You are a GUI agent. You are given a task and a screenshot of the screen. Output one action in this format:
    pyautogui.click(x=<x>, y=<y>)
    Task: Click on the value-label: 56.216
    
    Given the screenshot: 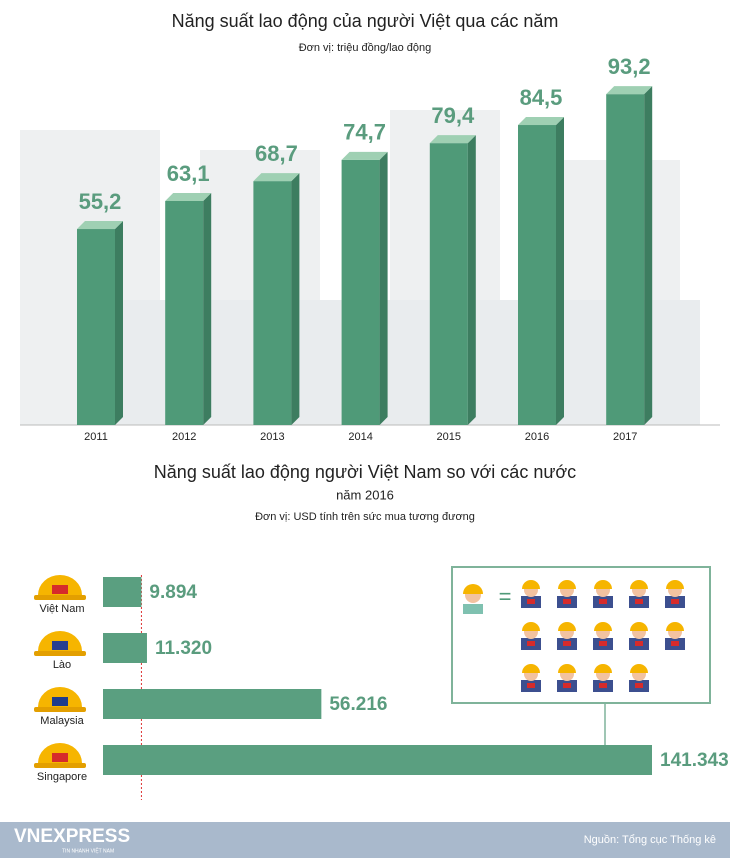 What is the action you would take?
    pyautogui.click(x=358, y=704)
    